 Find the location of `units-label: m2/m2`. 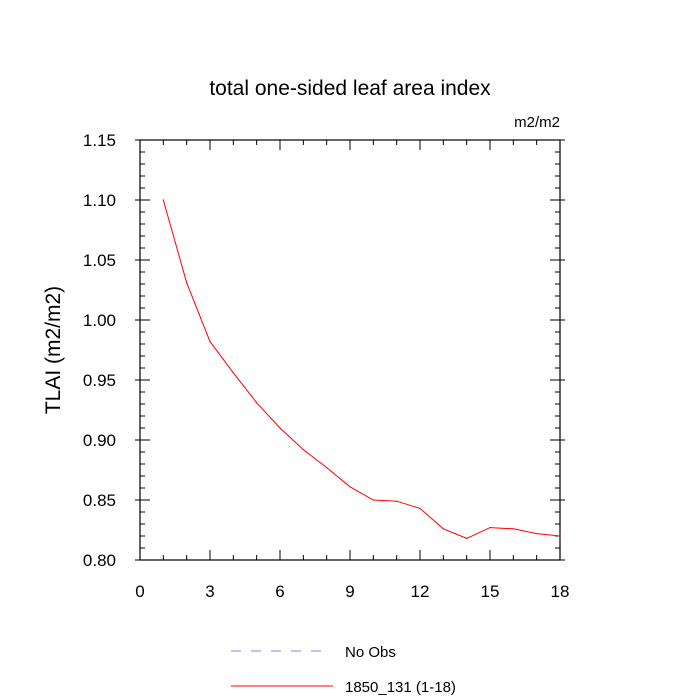

units-label: m2/m2 is located at coordinates (537, 122).